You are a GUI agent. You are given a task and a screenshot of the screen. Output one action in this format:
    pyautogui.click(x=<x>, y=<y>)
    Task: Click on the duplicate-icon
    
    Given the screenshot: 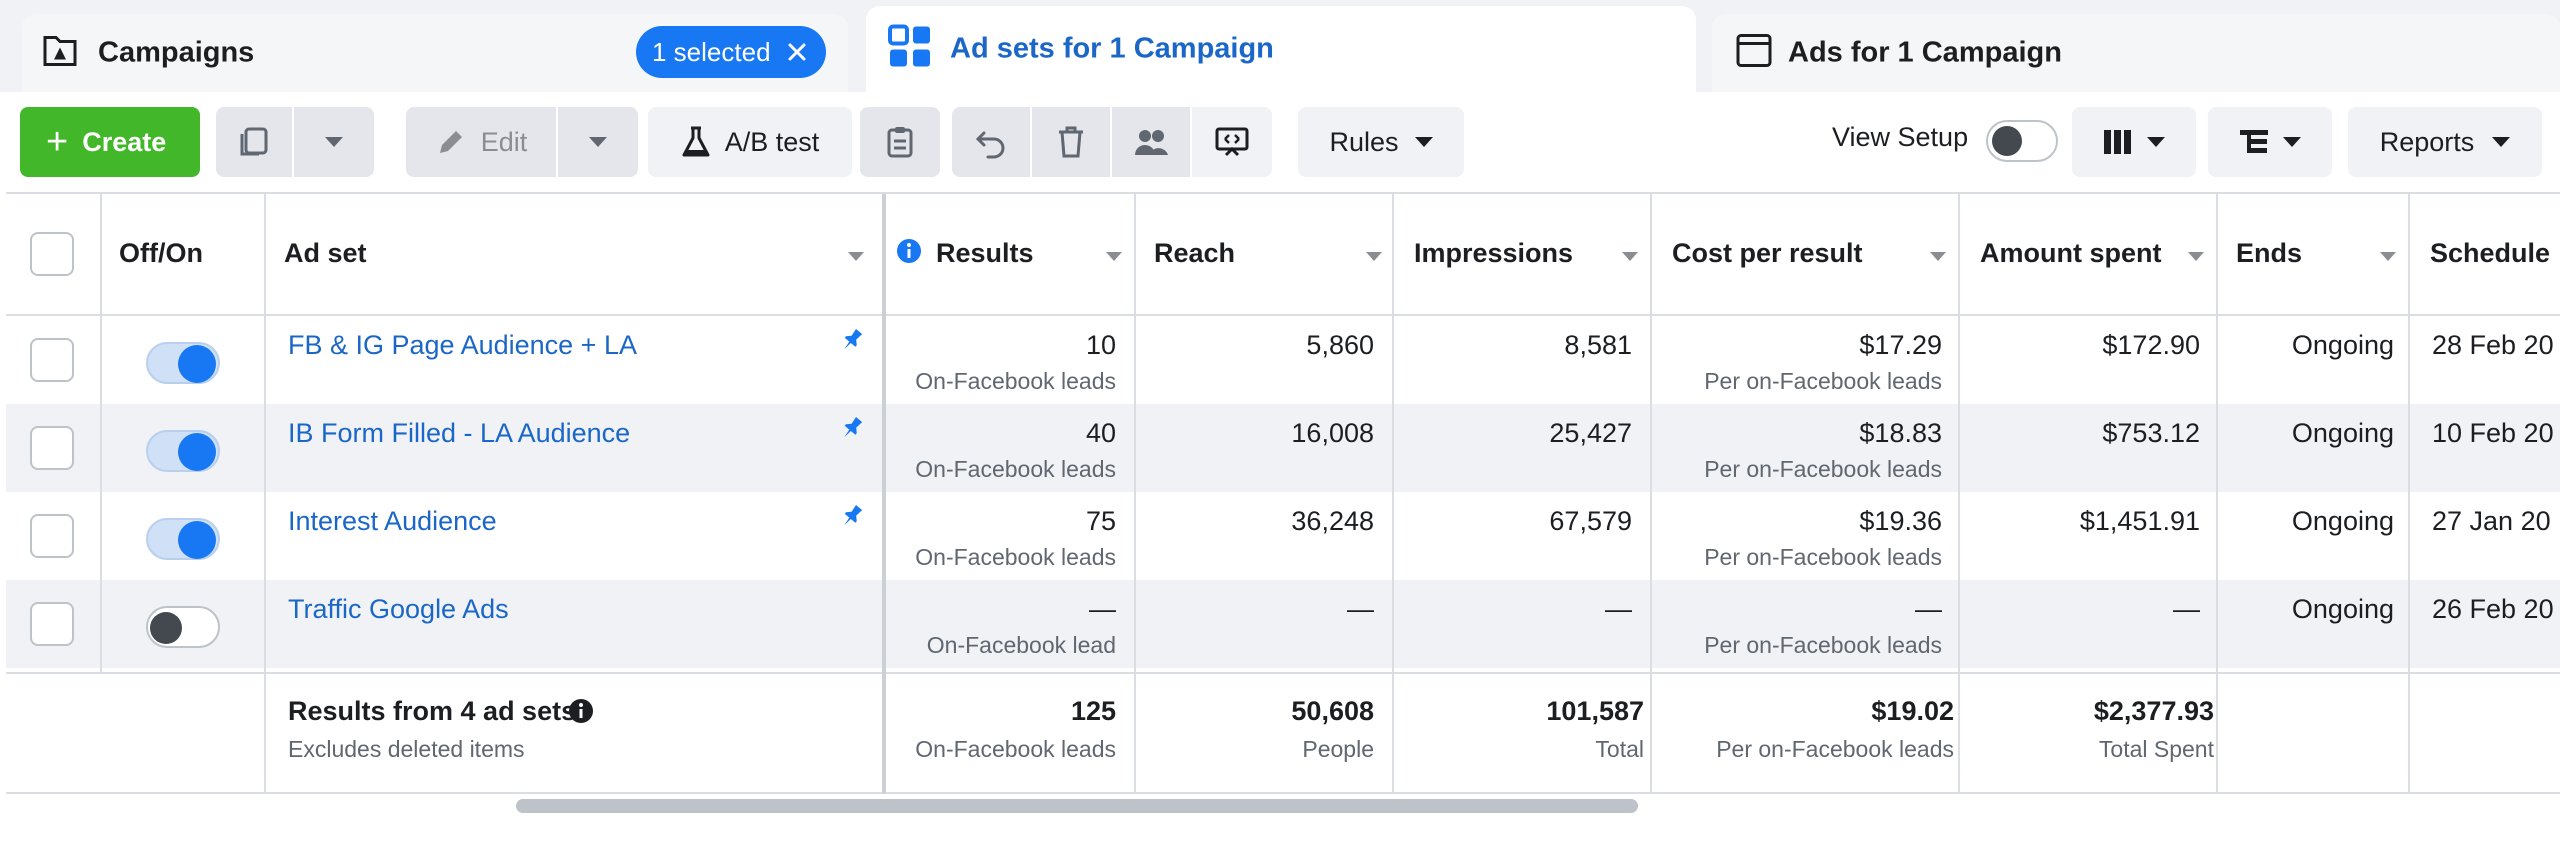 What is the action you would take?
    pyautogui.click(x=254, y=141)
    